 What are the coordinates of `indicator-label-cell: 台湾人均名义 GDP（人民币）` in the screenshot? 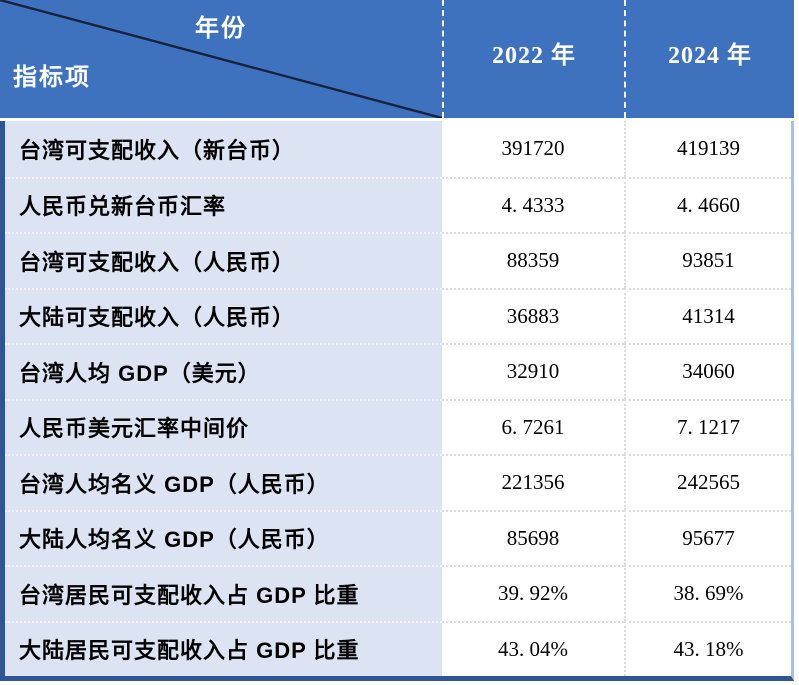 It's located at (223, 482).